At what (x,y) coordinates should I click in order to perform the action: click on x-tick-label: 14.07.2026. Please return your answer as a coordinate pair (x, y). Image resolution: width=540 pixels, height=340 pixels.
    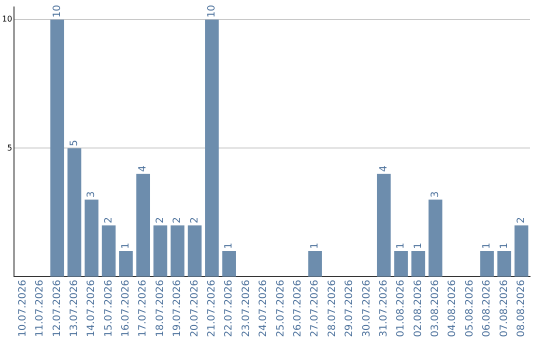
    Looking at the image, I should click on (92, 309).